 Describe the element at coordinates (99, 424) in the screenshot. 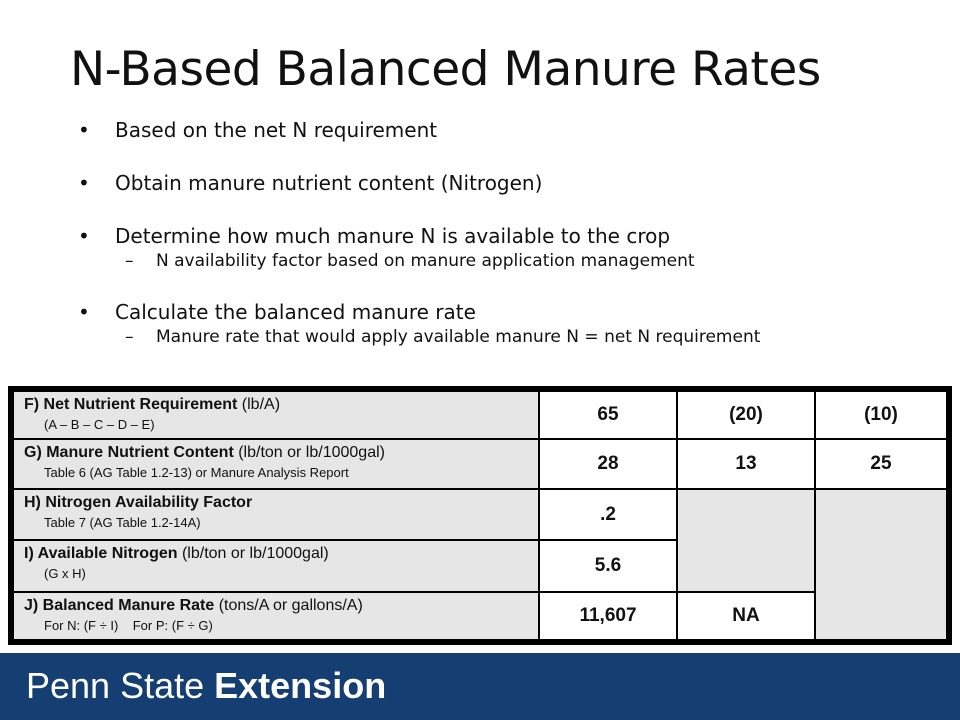

I see `row-note: (A – B – C – D – E)` at that location.